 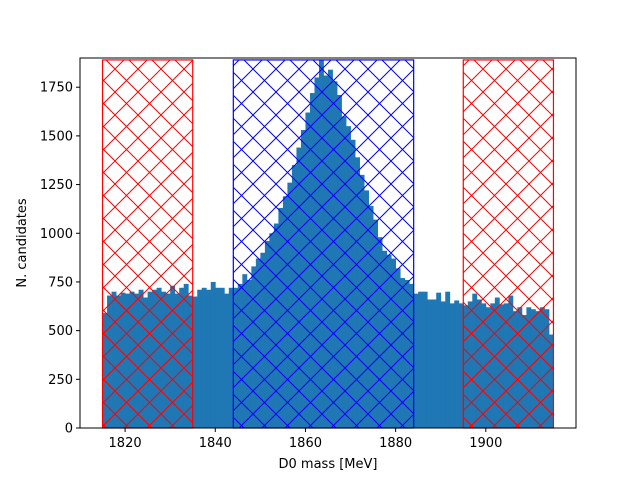 I want to click on y-tick-label: 0, so click(x=69, y=429).